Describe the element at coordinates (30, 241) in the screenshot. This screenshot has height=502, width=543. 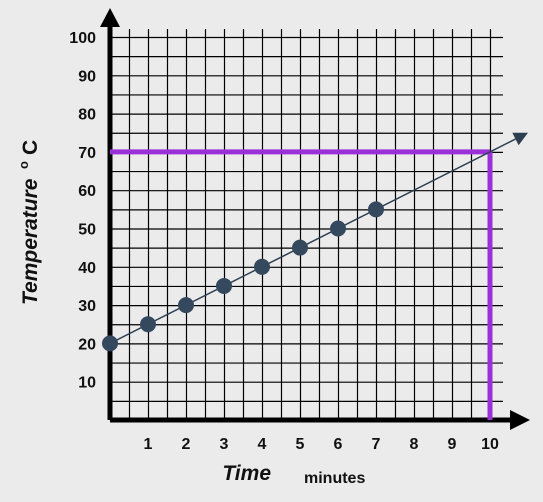
I see `y-axis-title: Temperature` at that location.